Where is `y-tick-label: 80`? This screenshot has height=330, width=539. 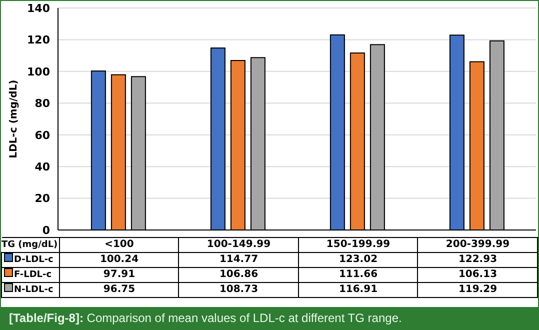
y-tick-label: 80 is located at coordinates (42, 103).